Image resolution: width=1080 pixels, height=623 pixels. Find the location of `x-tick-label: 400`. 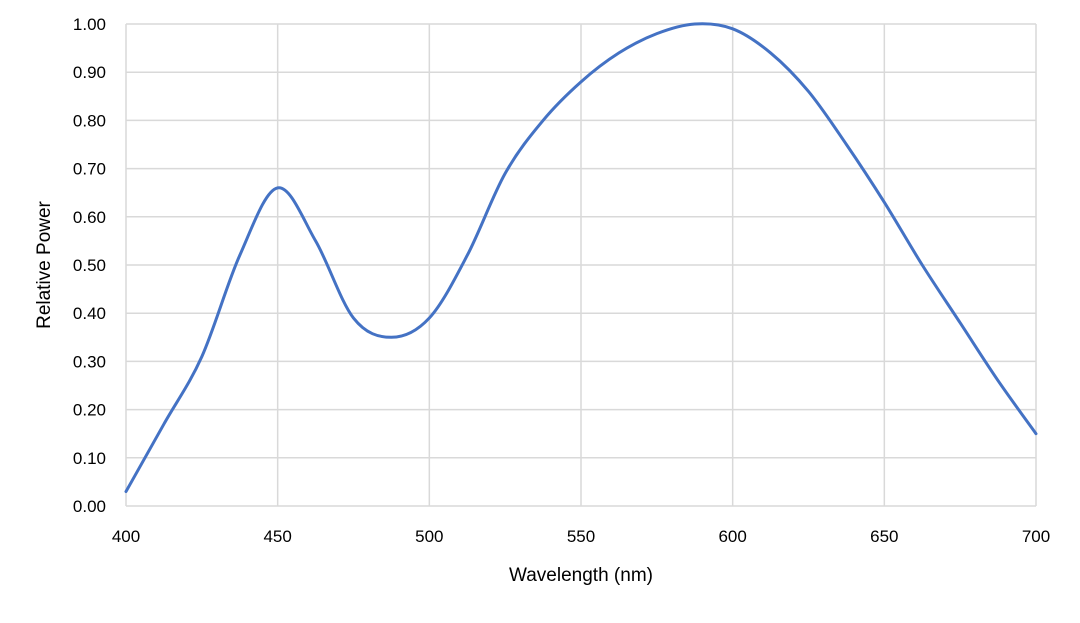

x-tick-label: 400 is located at coordinates (126, 536).